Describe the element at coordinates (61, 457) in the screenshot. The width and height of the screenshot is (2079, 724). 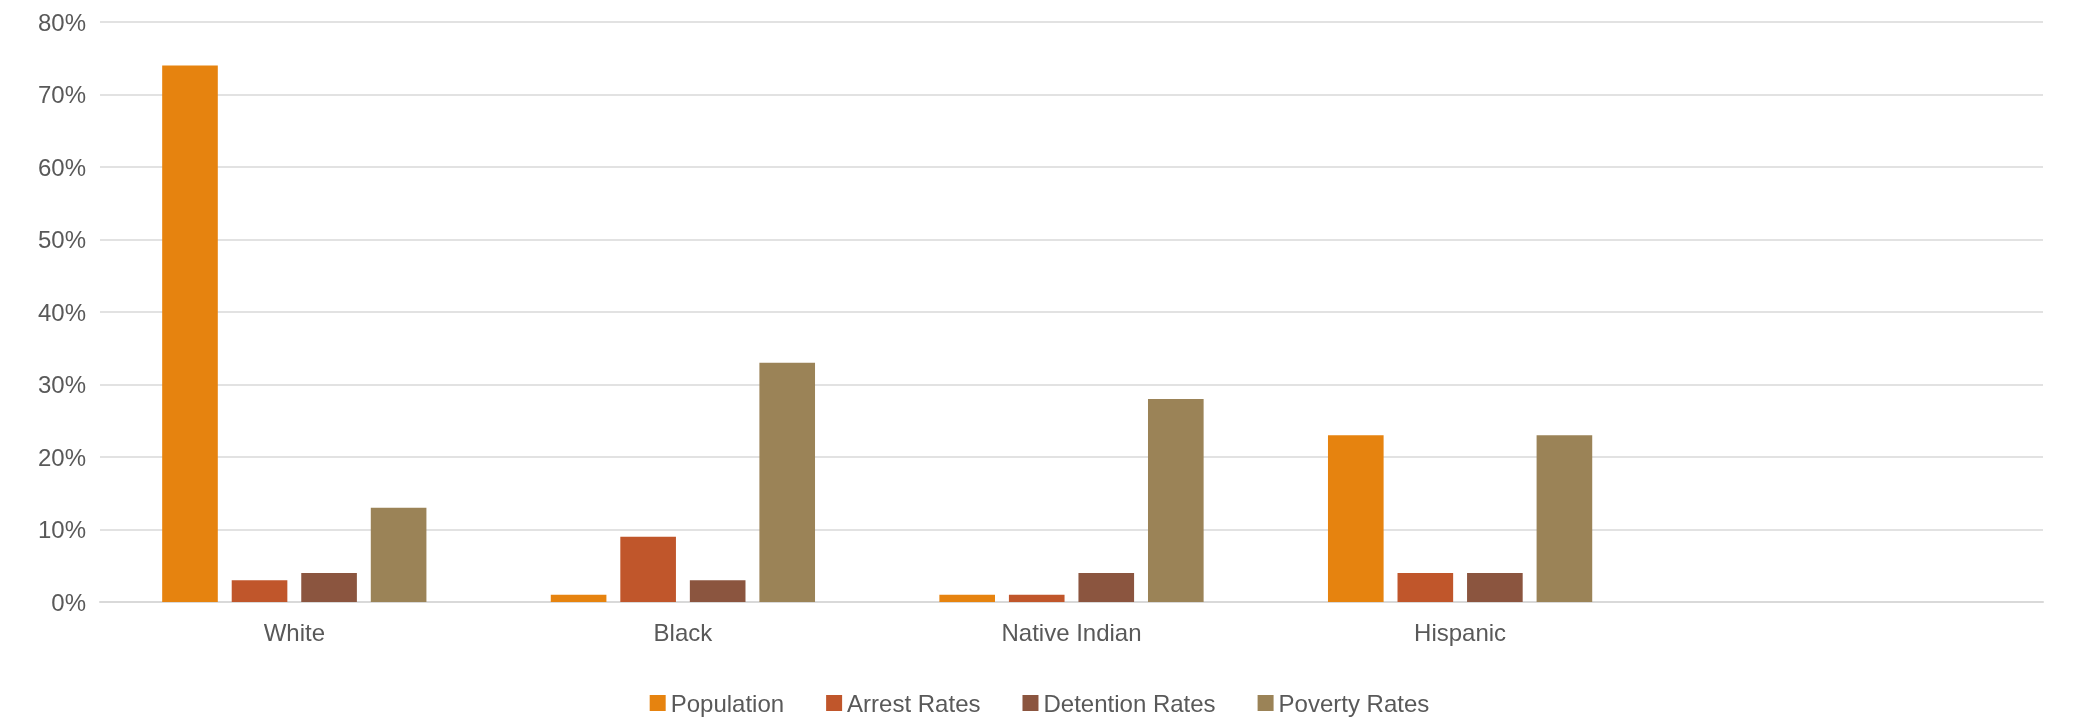
I see `y-tick-label: 20%` at that location.